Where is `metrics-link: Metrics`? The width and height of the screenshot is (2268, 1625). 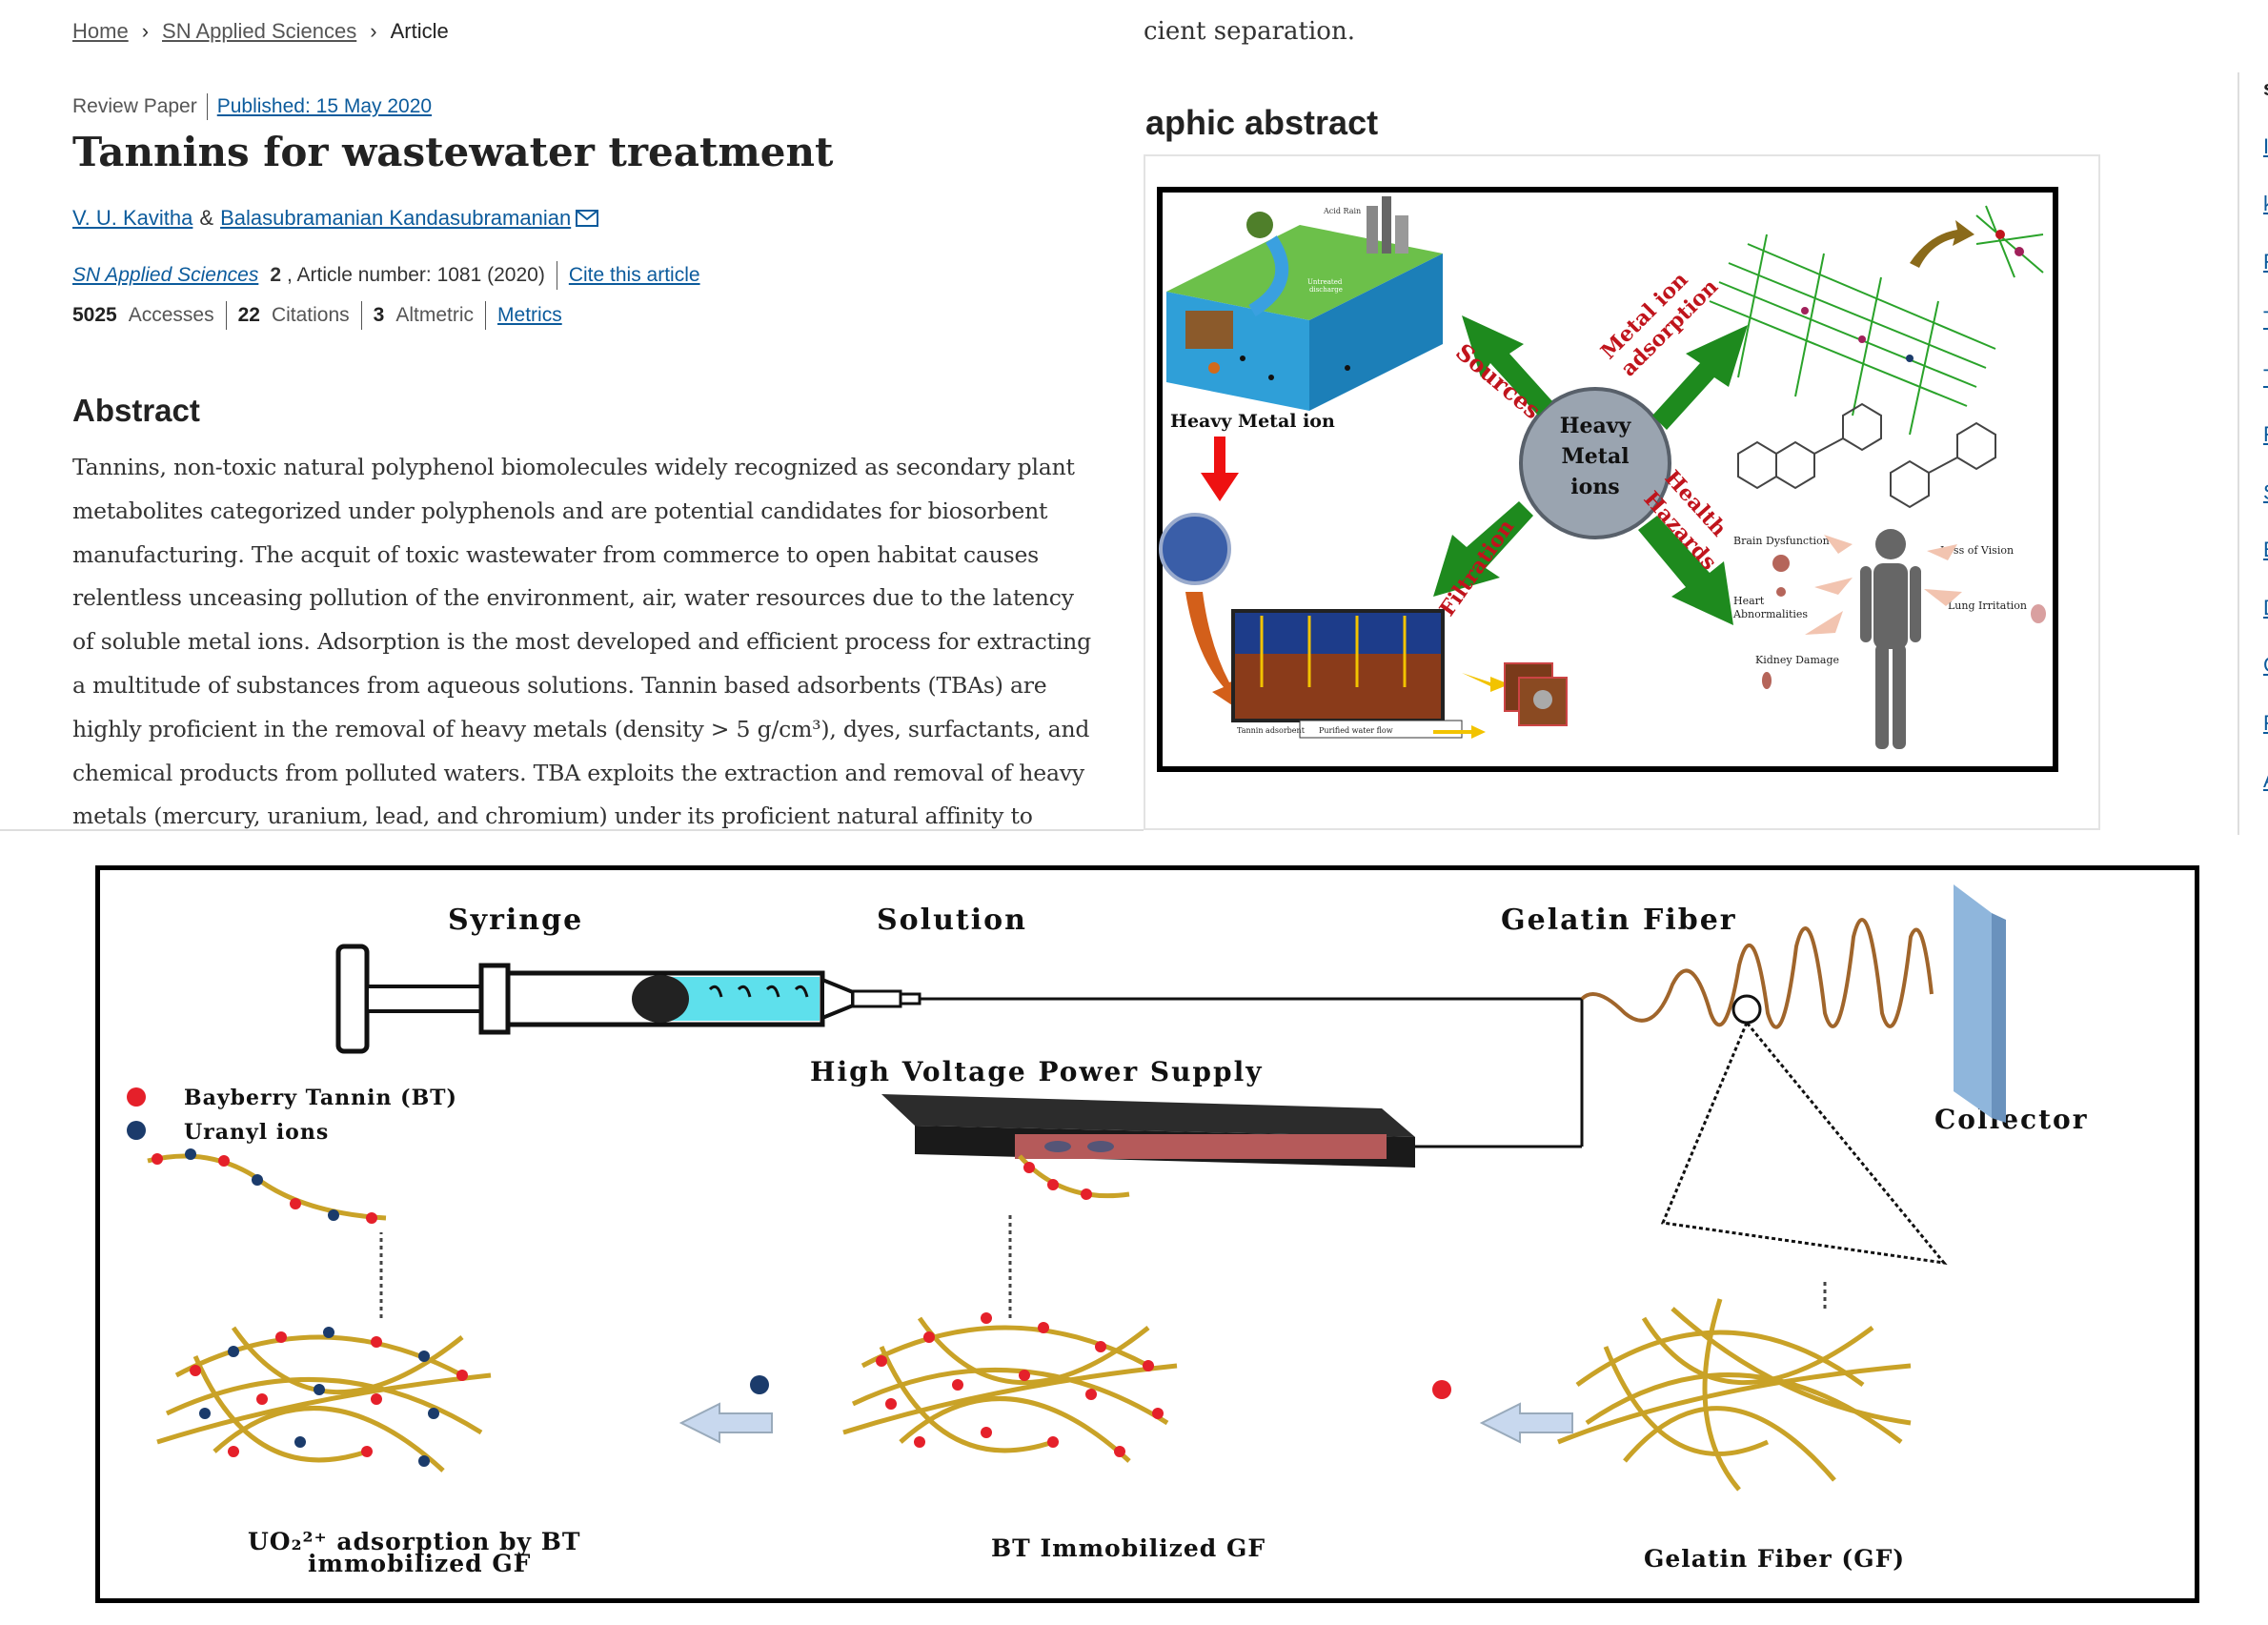 metrics-link: Metrics is located at coordinates (529, 315).